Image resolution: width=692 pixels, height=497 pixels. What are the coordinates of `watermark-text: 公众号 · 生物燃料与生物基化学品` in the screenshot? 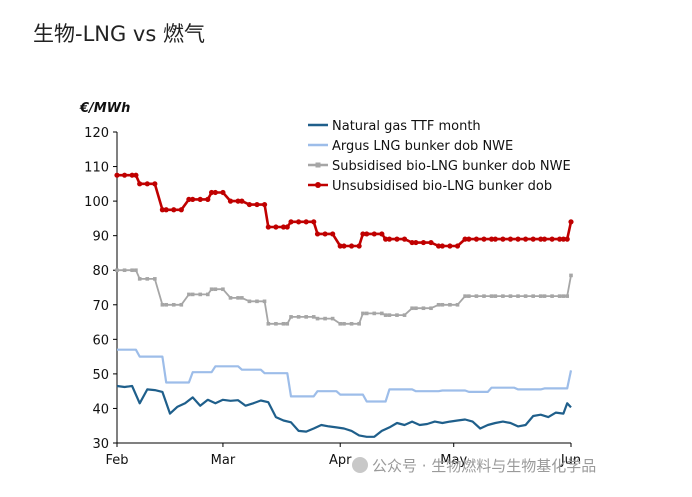 It's located at (484, 466).